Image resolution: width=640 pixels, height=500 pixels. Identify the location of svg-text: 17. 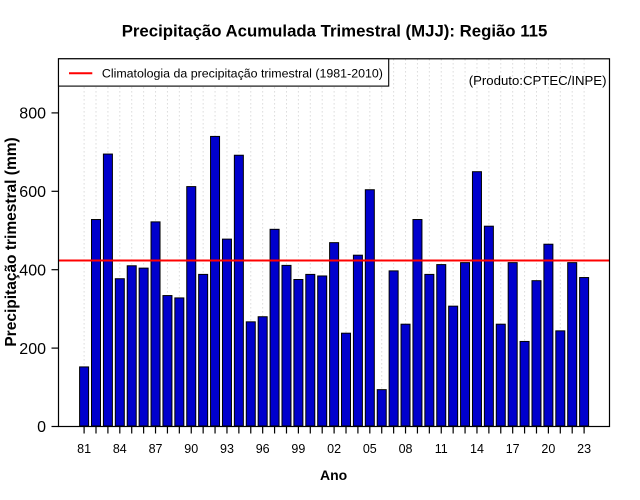
(513, 449).